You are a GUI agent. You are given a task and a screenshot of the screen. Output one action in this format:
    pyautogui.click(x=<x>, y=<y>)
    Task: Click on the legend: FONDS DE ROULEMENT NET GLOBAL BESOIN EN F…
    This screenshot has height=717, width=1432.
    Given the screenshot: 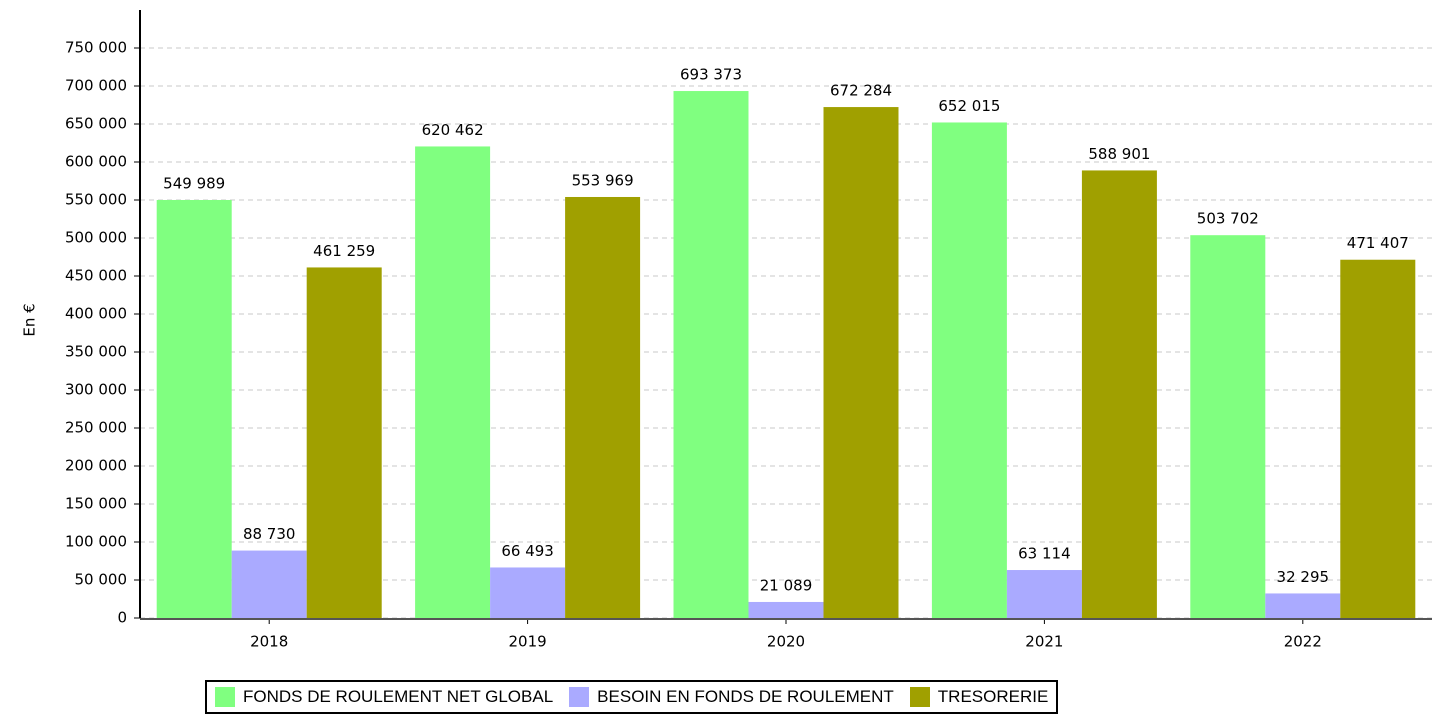 What is the action you would take?
    pyautogui.click(x=632, y=697)
    